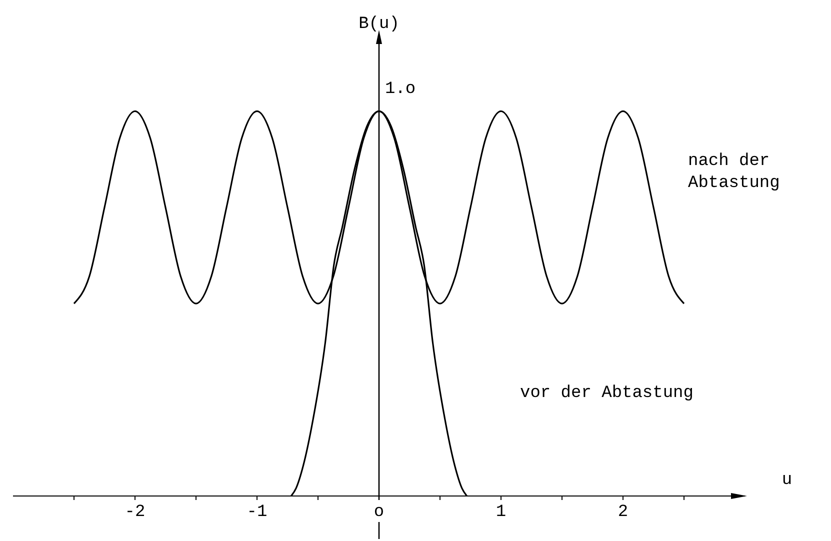 The image size is (831, 541). I want to click on text: nach der Abtastung, so click(734, 172).